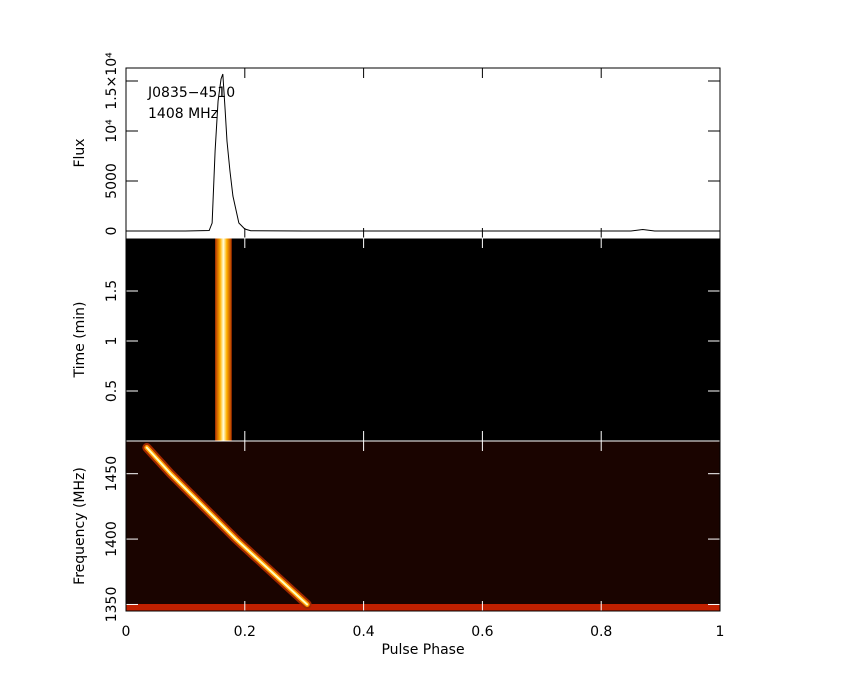 This screenshot has width=850, height=680. Describe the element at coordinates (112, 391) in the screenshot. I see `y-tick-label: 0.5` at that location.